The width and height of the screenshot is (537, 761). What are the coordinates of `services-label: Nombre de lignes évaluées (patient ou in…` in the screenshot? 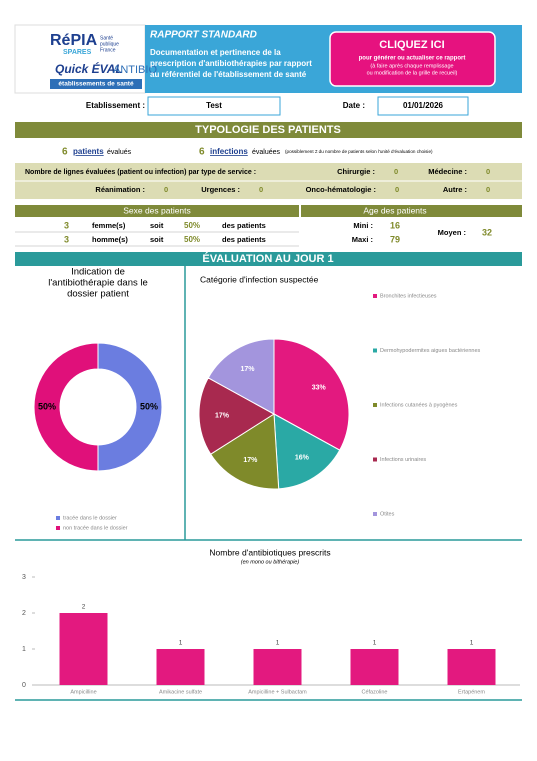 It's located at (140, 172).